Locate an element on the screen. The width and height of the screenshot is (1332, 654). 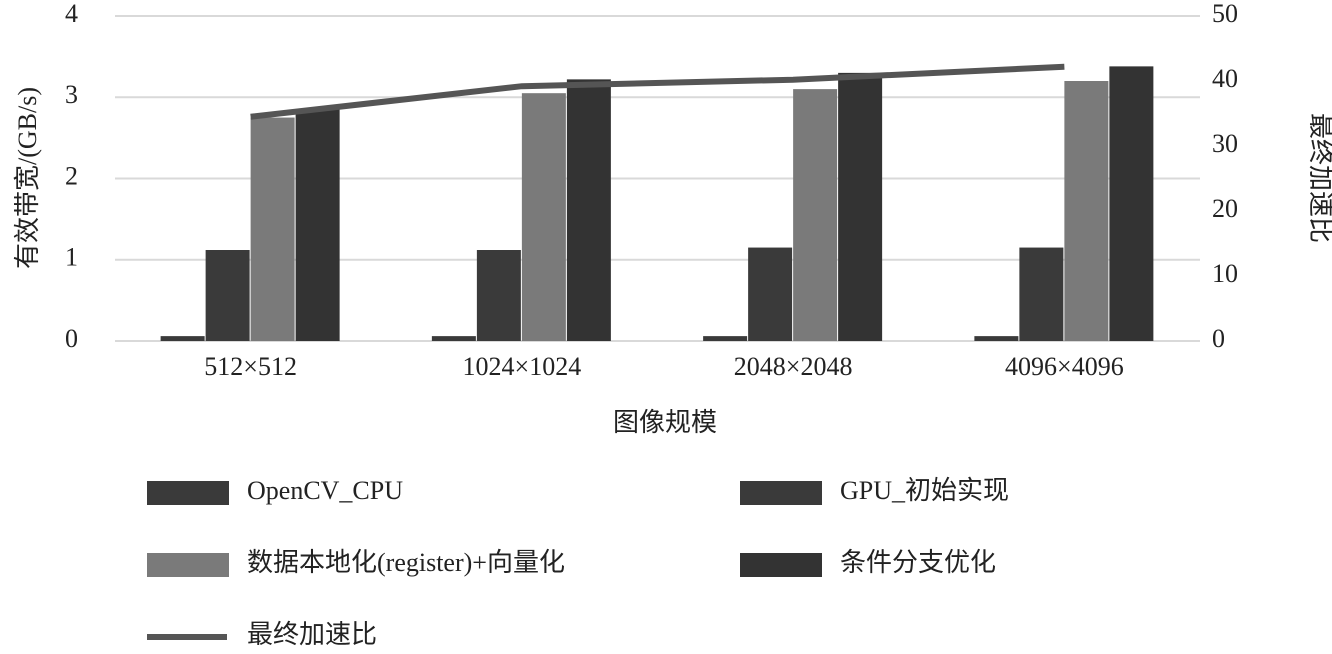
x-axis-label: 图像规模 is located at coordinates (665, 422).